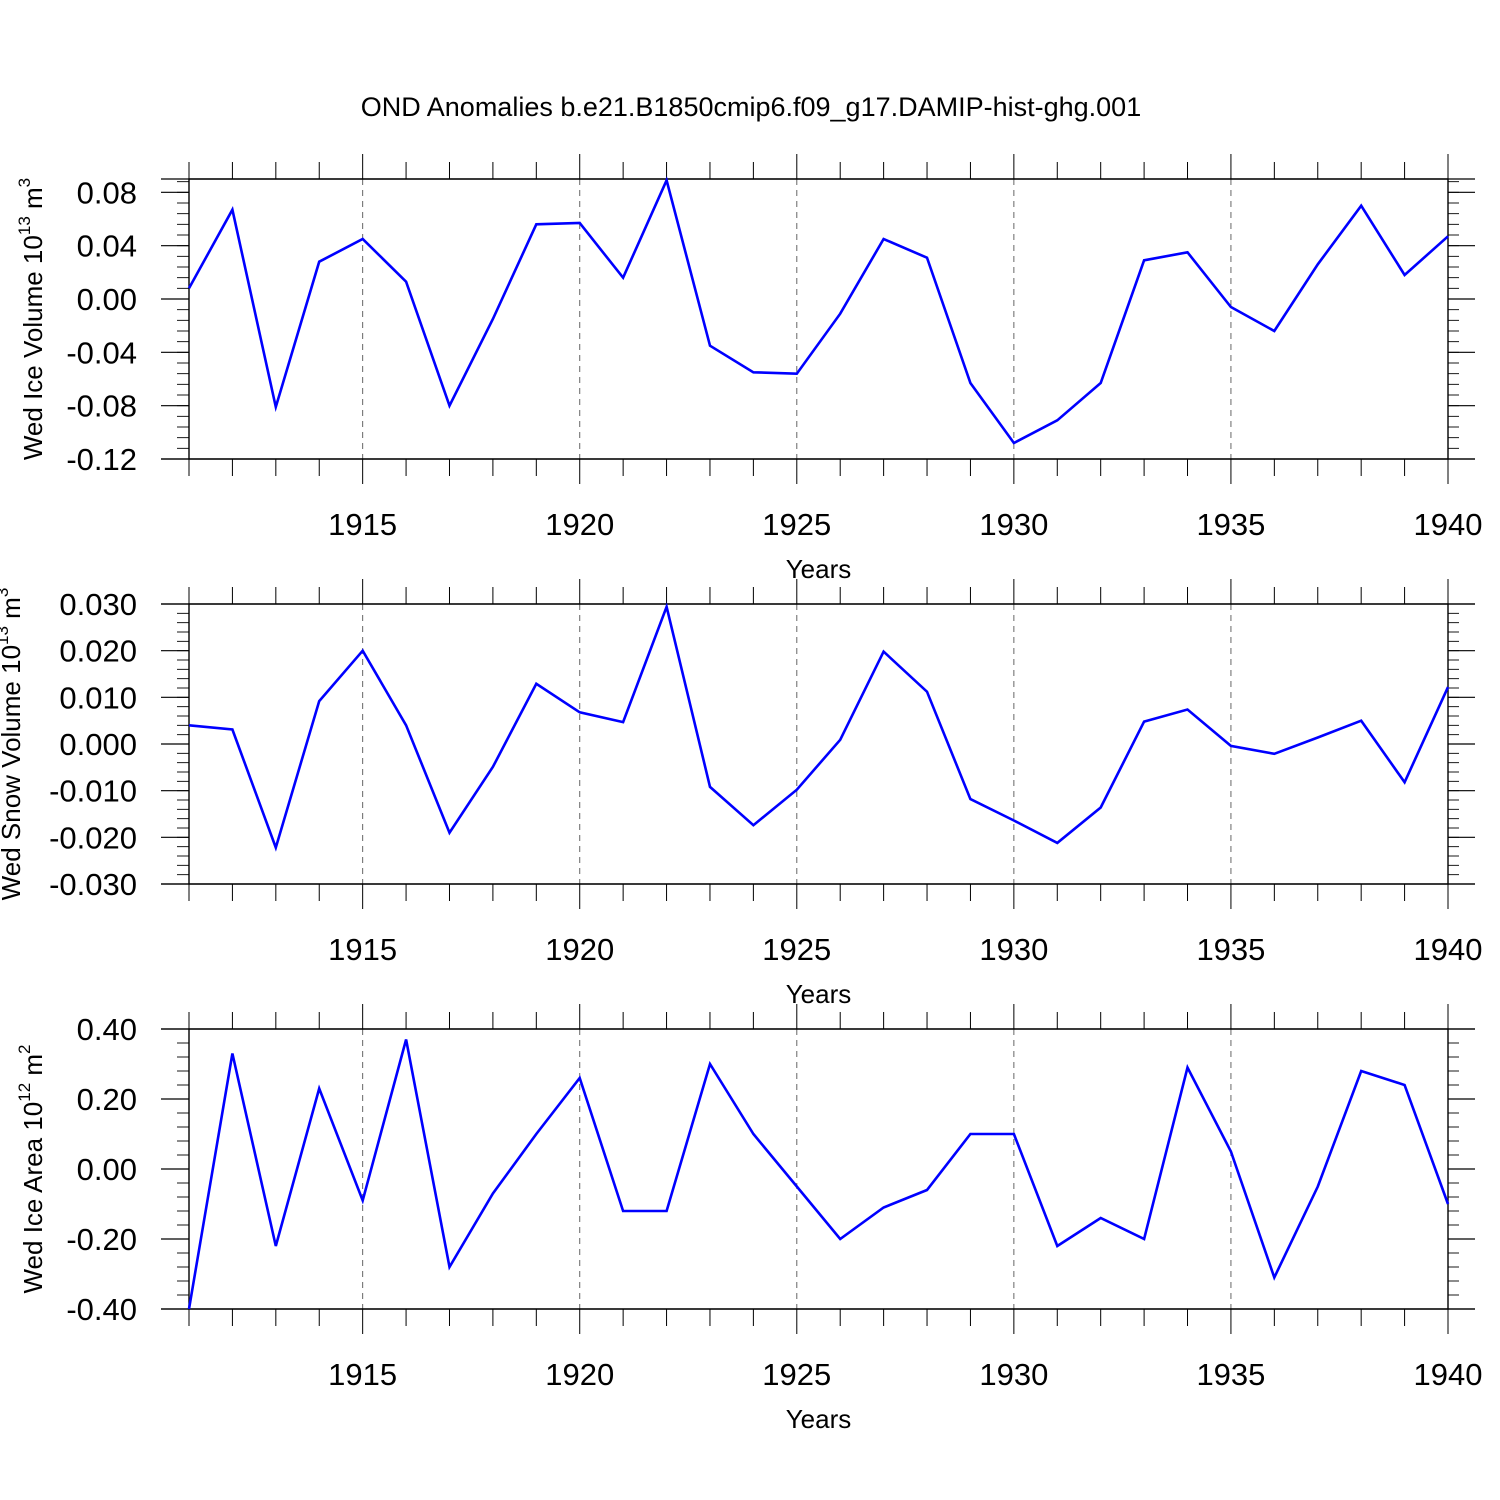  What do you see at coordinates (101, 352) in the screenshot?
I see `y-tick-label: -0.04` at bounding box center [101, 352].